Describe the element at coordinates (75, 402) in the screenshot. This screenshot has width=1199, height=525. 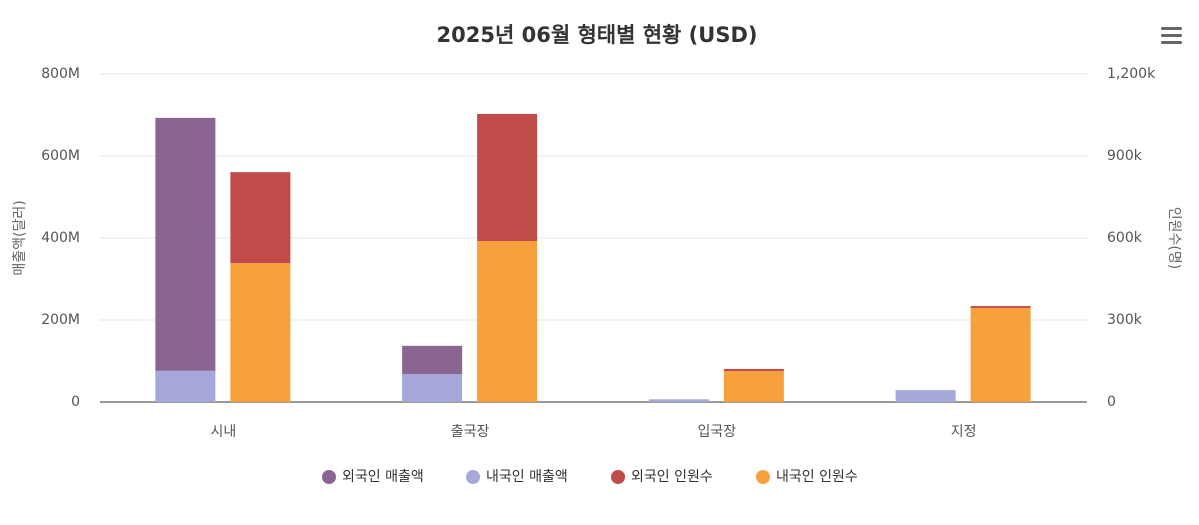
I see `y-tick-label: 0` at that location.